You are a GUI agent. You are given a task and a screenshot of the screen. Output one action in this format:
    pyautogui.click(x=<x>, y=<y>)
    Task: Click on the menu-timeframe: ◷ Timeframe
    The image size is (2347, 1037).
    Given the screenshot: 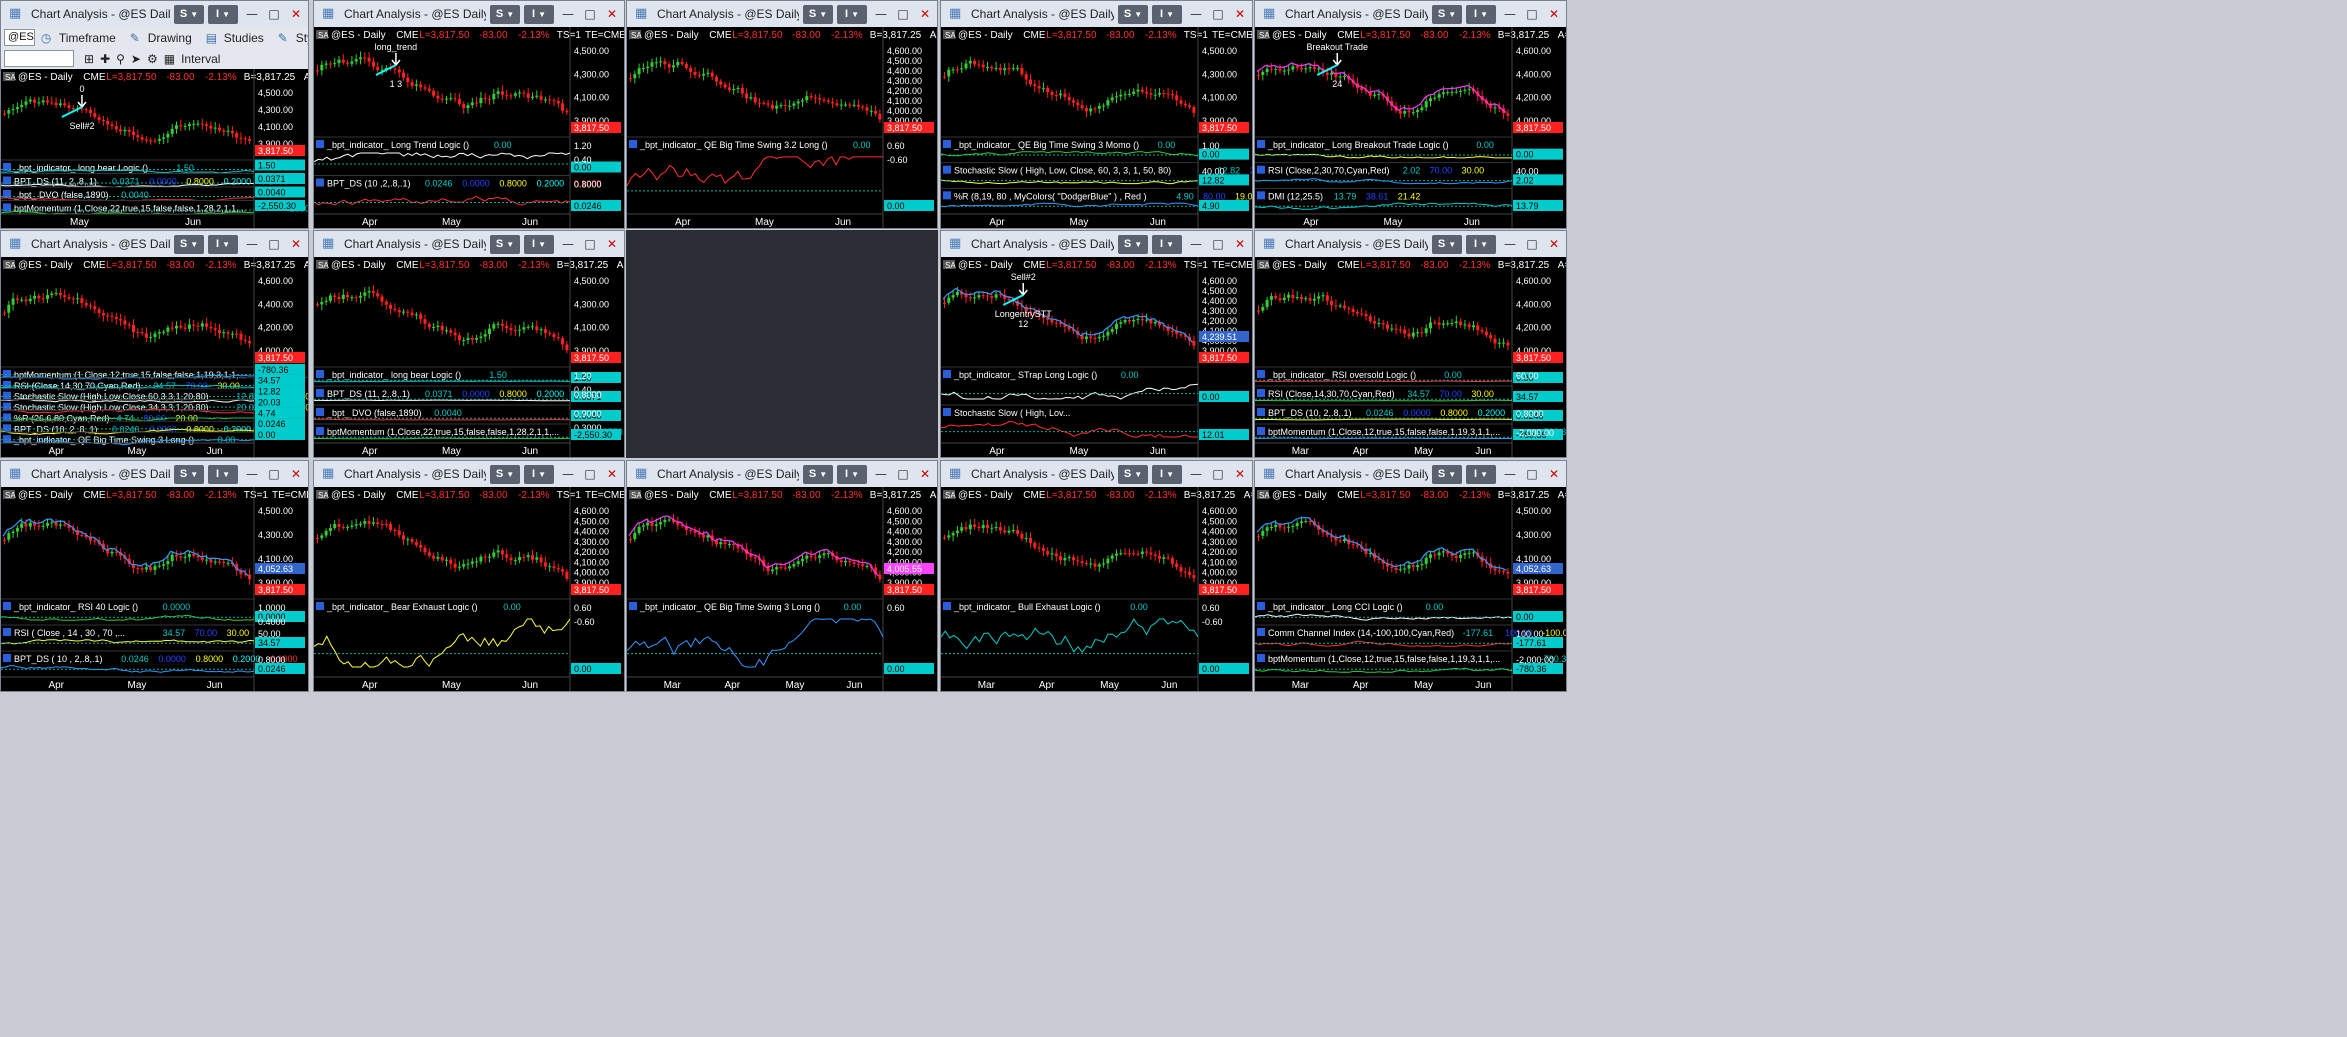 What is the action you would take?
    pyautogui.click(x=78, y=38)
    